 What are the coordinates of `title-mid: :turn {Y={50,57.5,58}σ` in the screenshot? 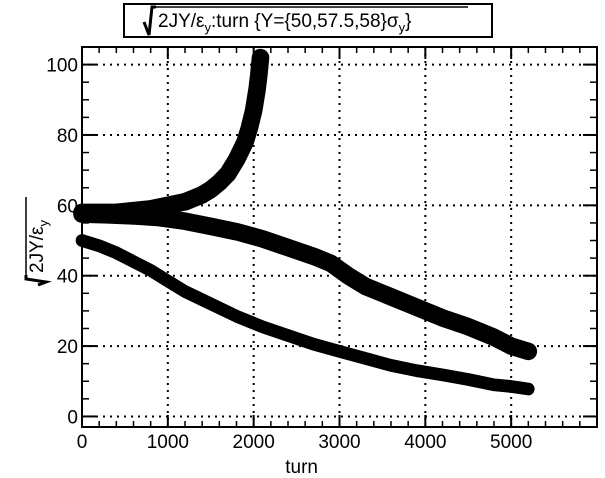 It's located at (305, 21).